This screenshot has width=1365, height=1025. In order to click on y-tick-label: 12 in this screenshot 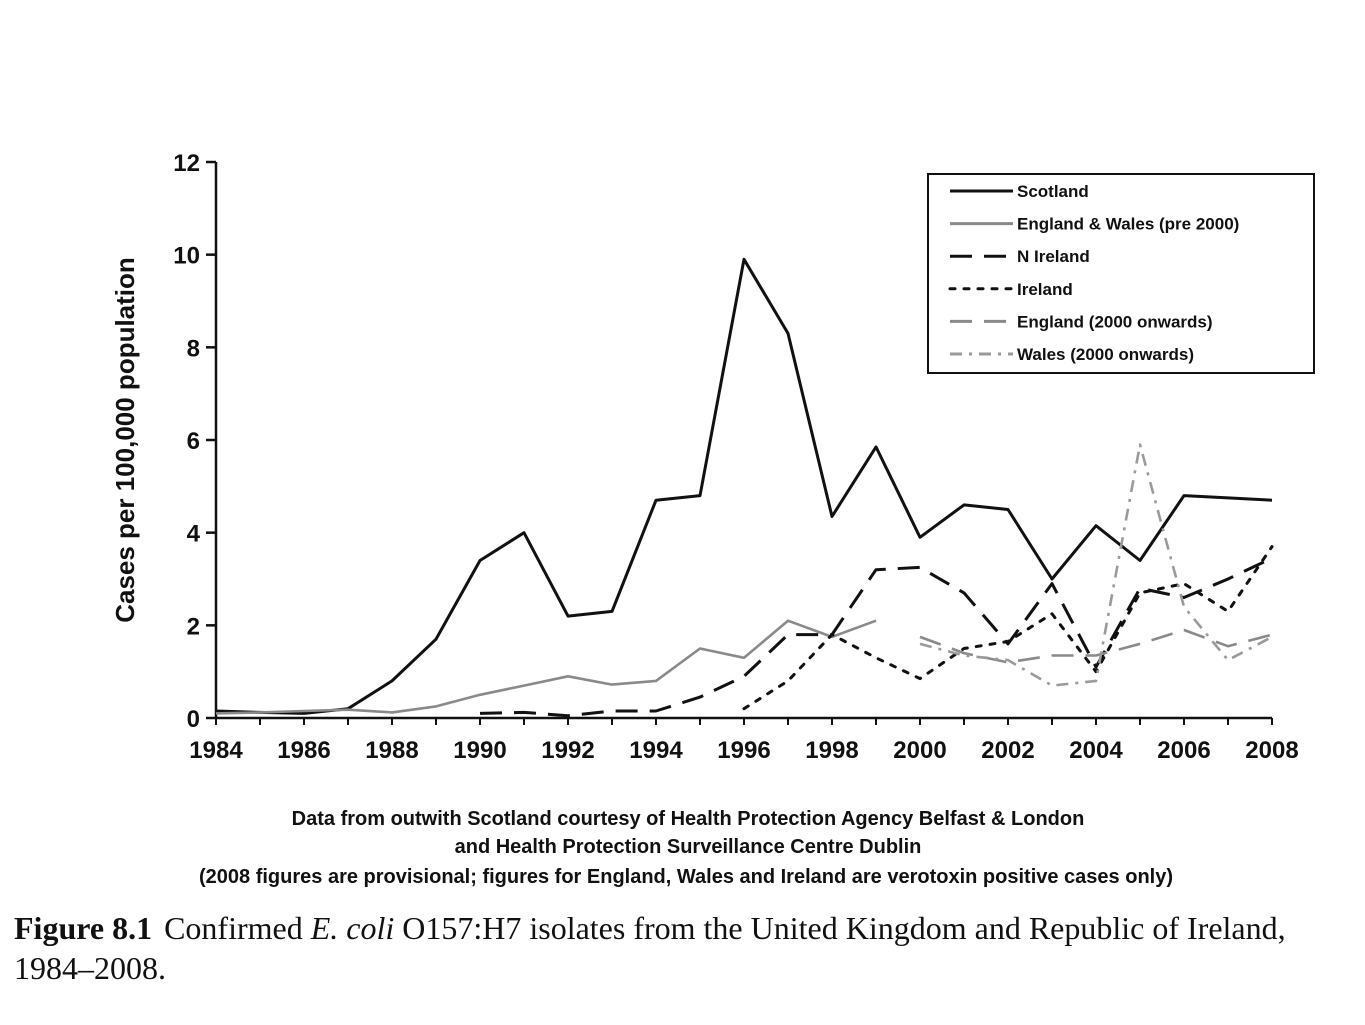, I will do `click(186, 163)`.